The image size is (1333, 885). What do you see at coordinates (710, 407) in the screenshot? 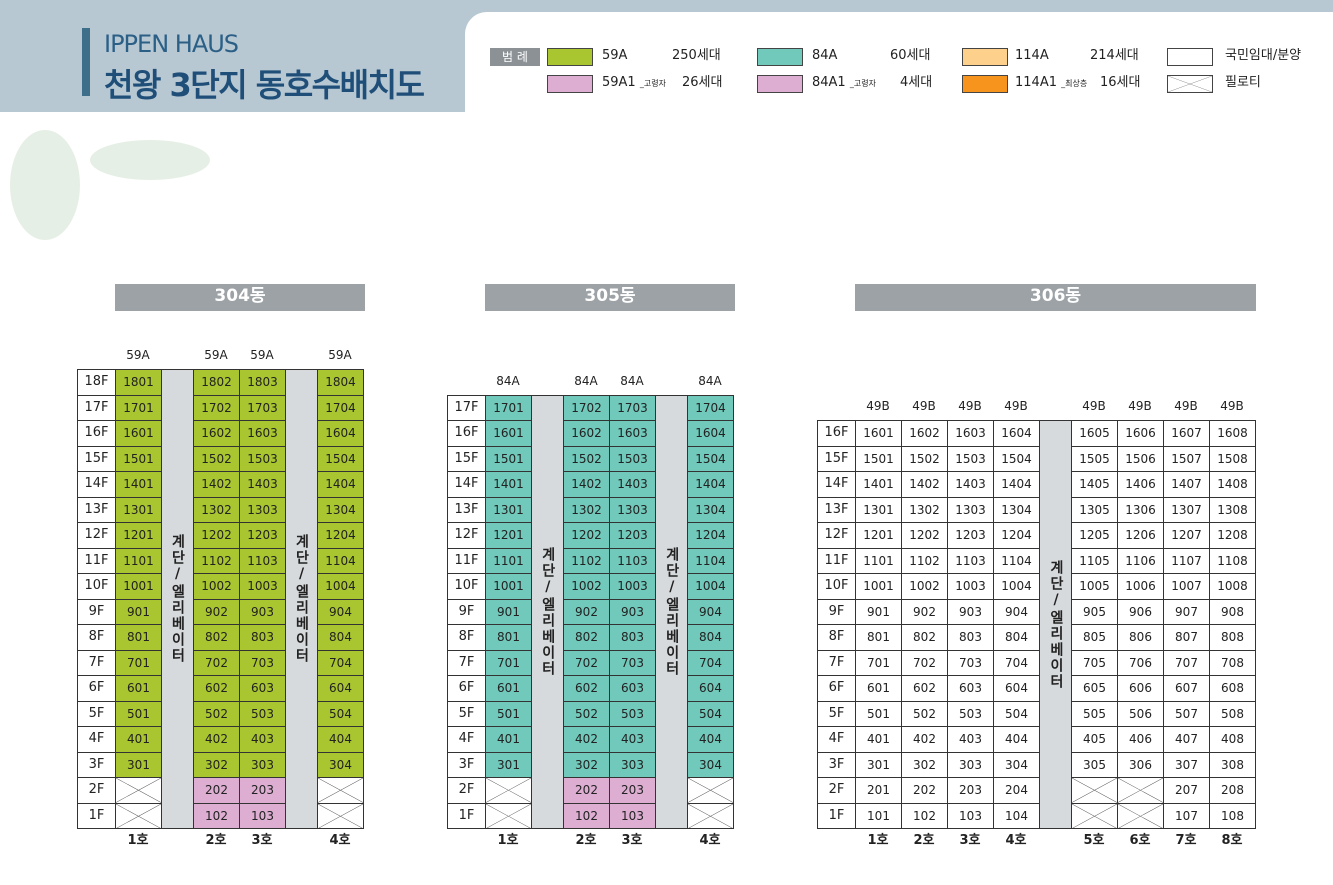
I see `unit: 1704` at bounding box center [710, 407].